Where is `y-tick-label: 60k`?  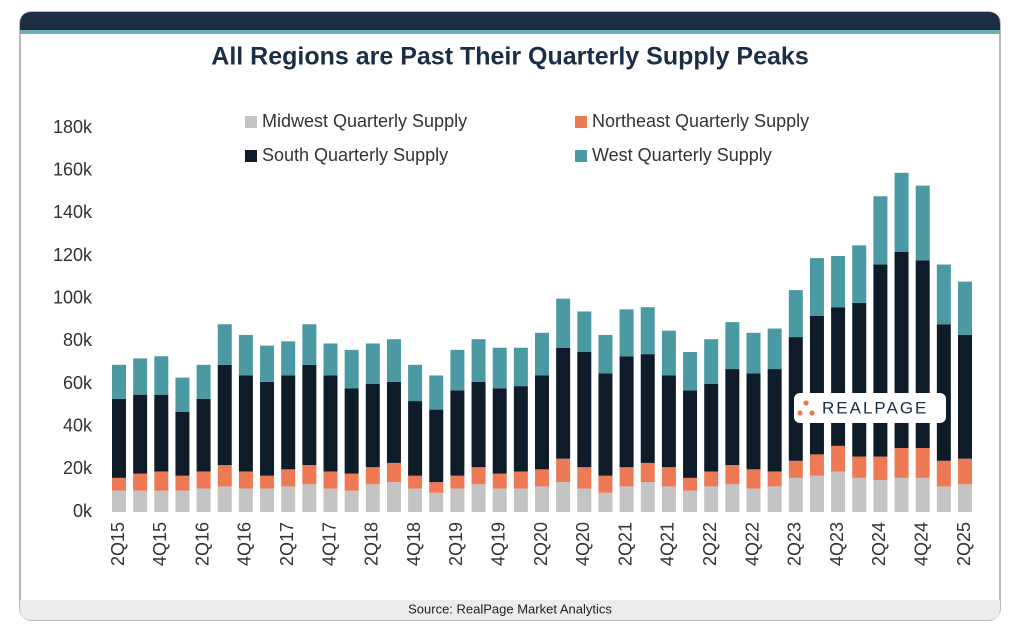 y-tick-label: 60k is located at coordinates (78, 383).